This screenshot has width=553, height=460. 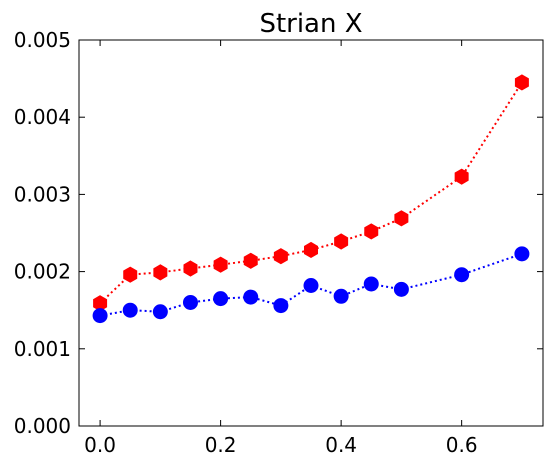 What do you see at coordinates (100, 445) in the screenshot?
I see `x-tick-label: 0.0` at bounding box center [100, 445].